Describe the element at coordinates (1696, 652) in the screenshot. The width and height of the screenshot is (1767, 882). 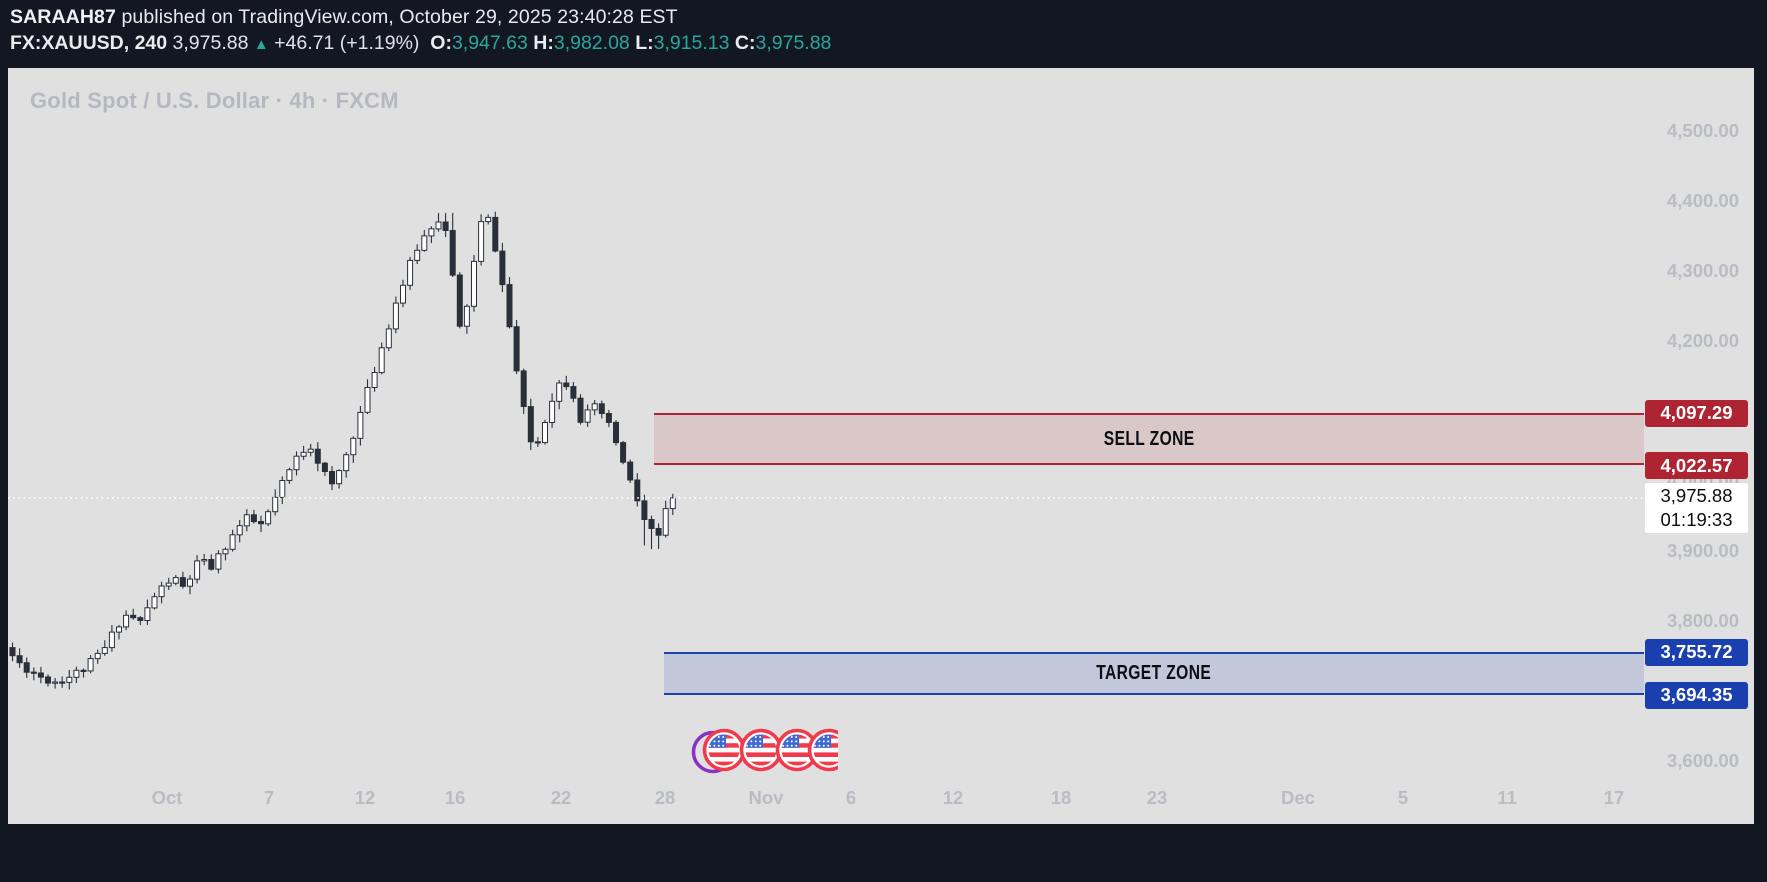
I see `target-zone-top-price-badge: 3,755.72` at that location.